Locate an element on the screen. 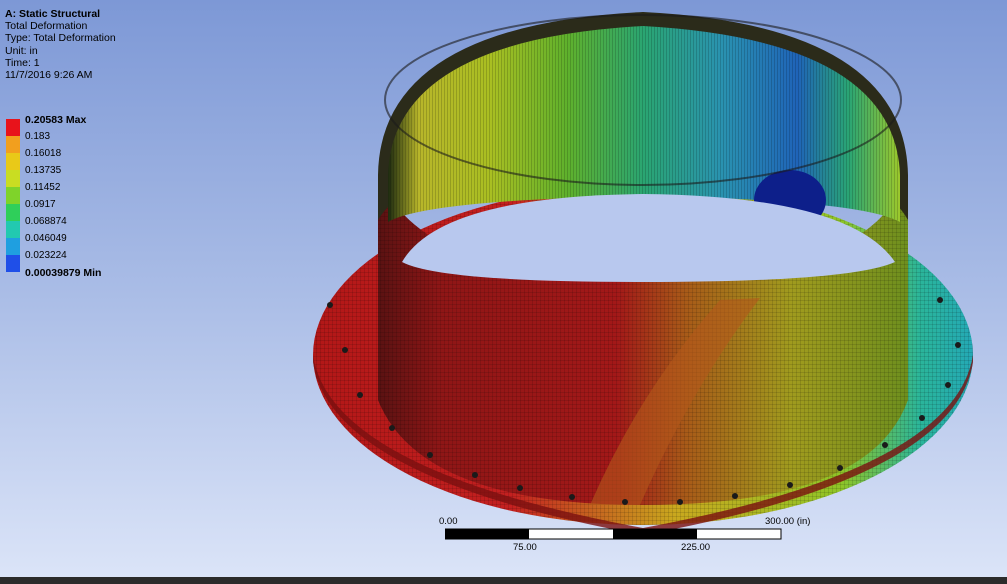 The image size is (1007, 584). result-unit: Unit: in is located at coordinates (21, 50).